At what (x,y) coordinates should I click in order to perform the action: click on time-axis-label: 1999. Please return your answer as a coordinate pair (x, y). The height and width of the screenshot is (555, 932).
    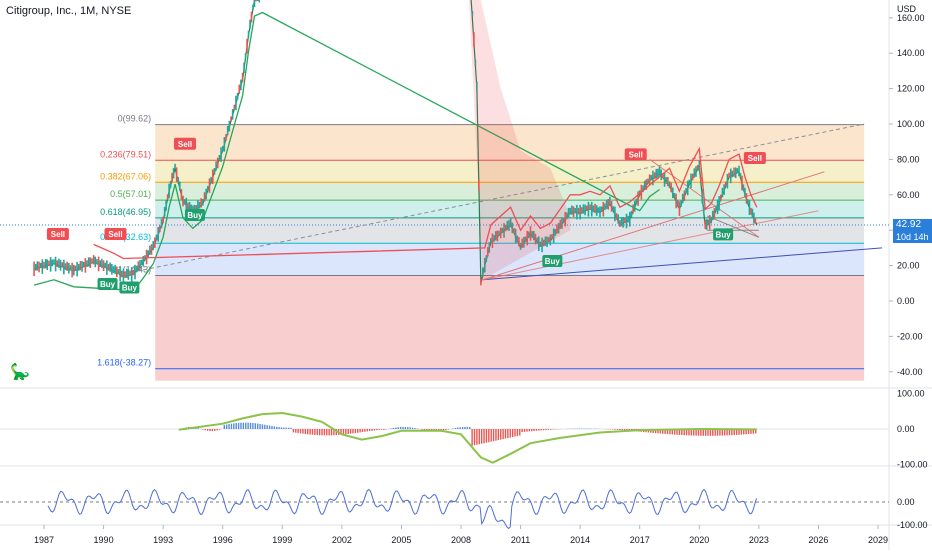
    Looking at the image, I should click on (282, 540).